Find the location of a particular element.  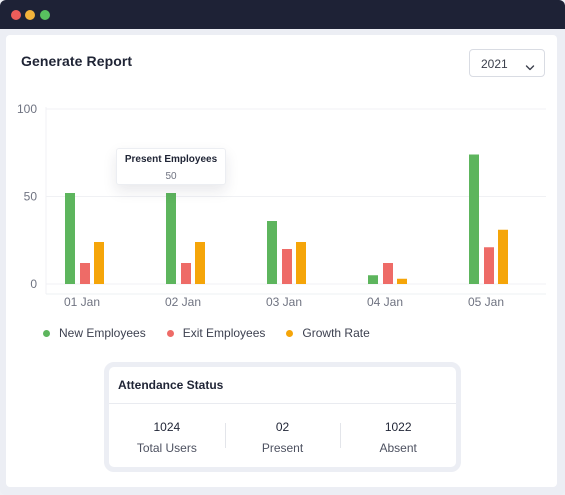

x-tick-label: 02 Jan is located at coordinates (183, 302).